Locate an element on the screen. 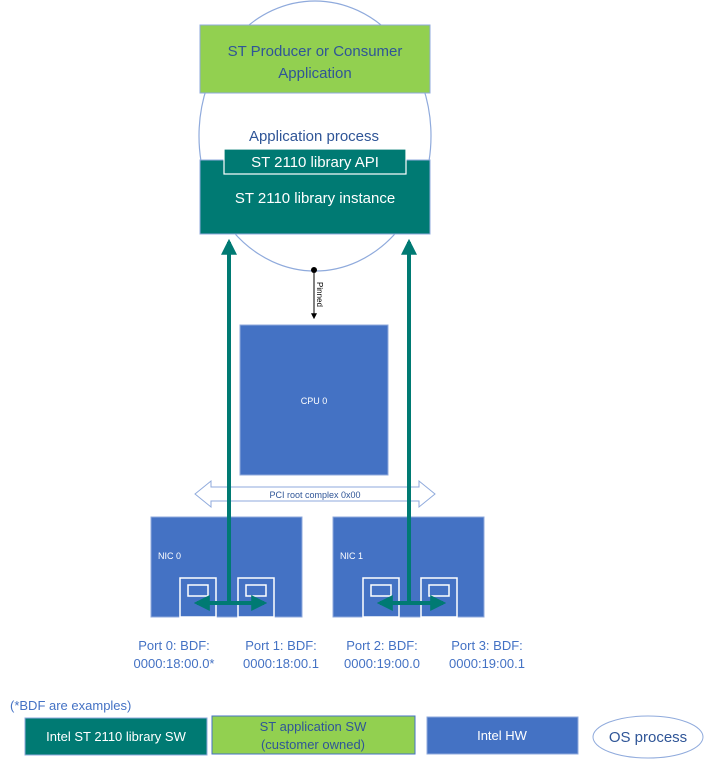 The width and height of the screenshot is (708, 765). port-2-socket is located at coordinates (381, 597).